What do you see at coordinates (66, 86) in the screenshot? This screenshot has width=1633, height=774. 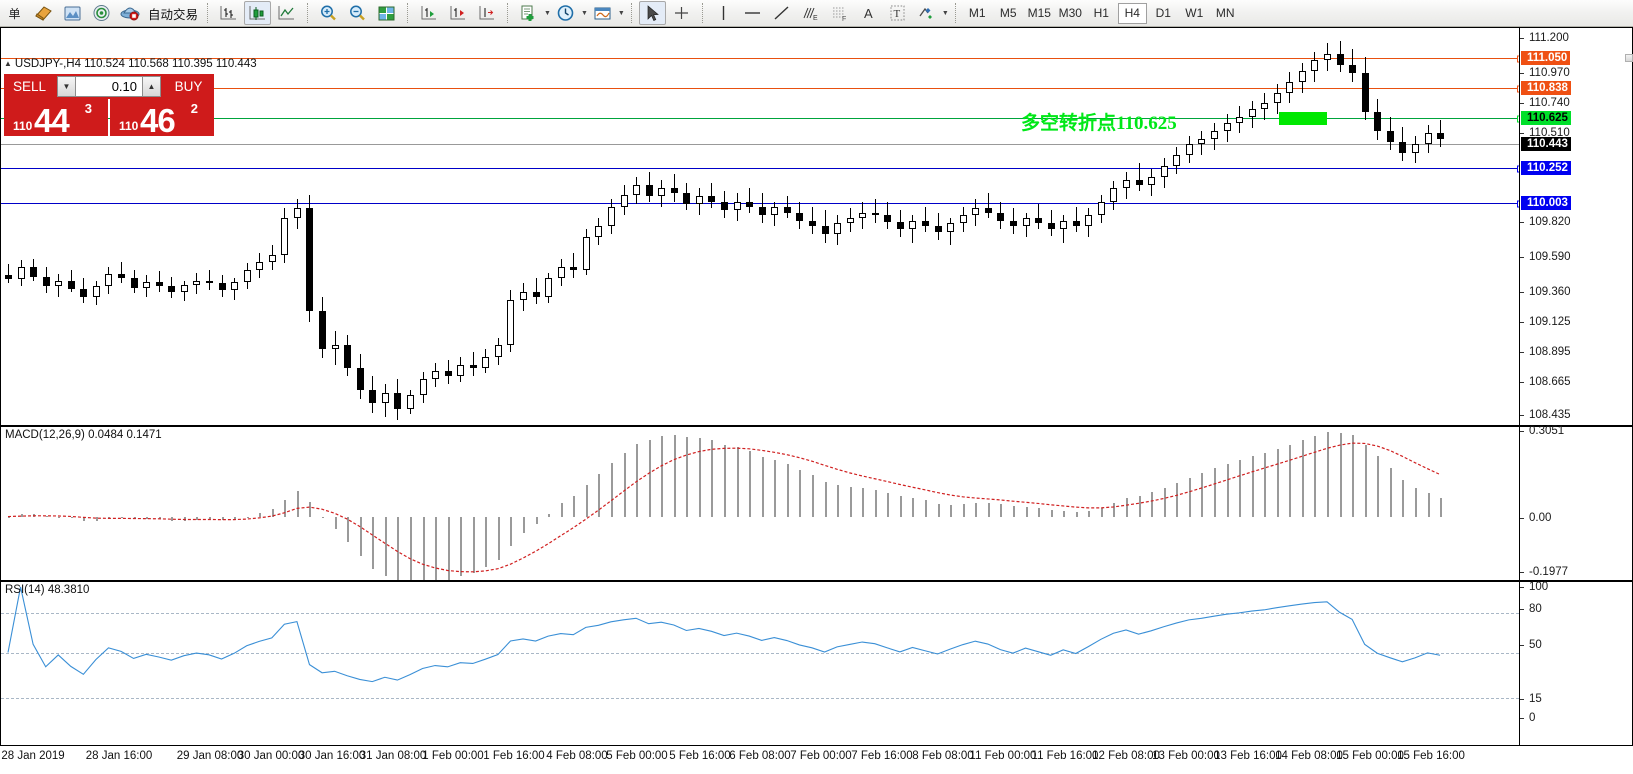 I see `volume-down-button: ▼` at bounding box center [66, 86].